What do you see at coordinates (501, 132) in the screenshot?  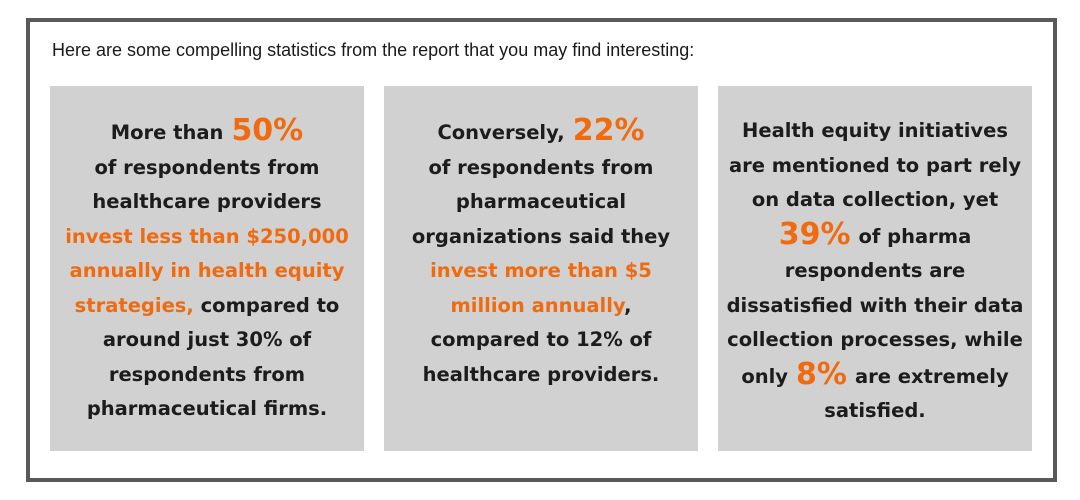 I see `card2-prefix: Conversely,` at bounding box center [501, 132].